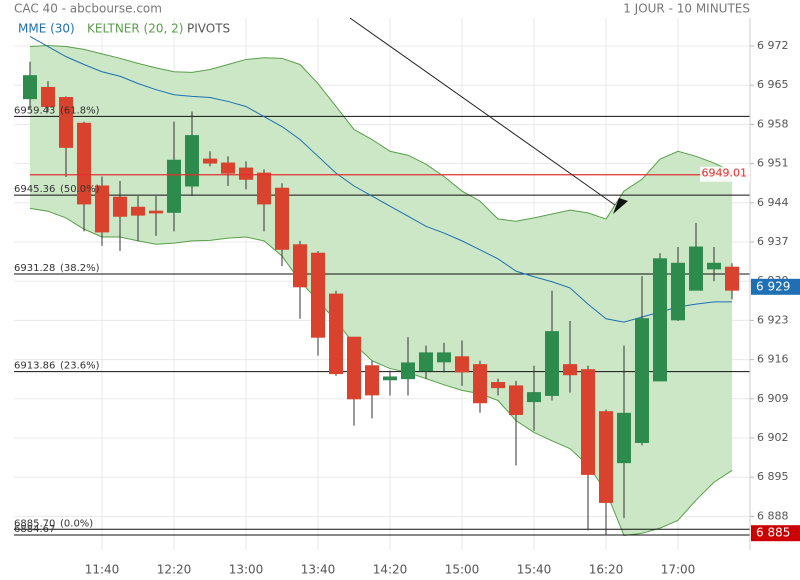 The width and height of the screenshot is (800, 580). What do you see at coordinates (773, 45) in the screenshot?
I see `y-tick-label: 6 972` at bounding box center [773, 45].